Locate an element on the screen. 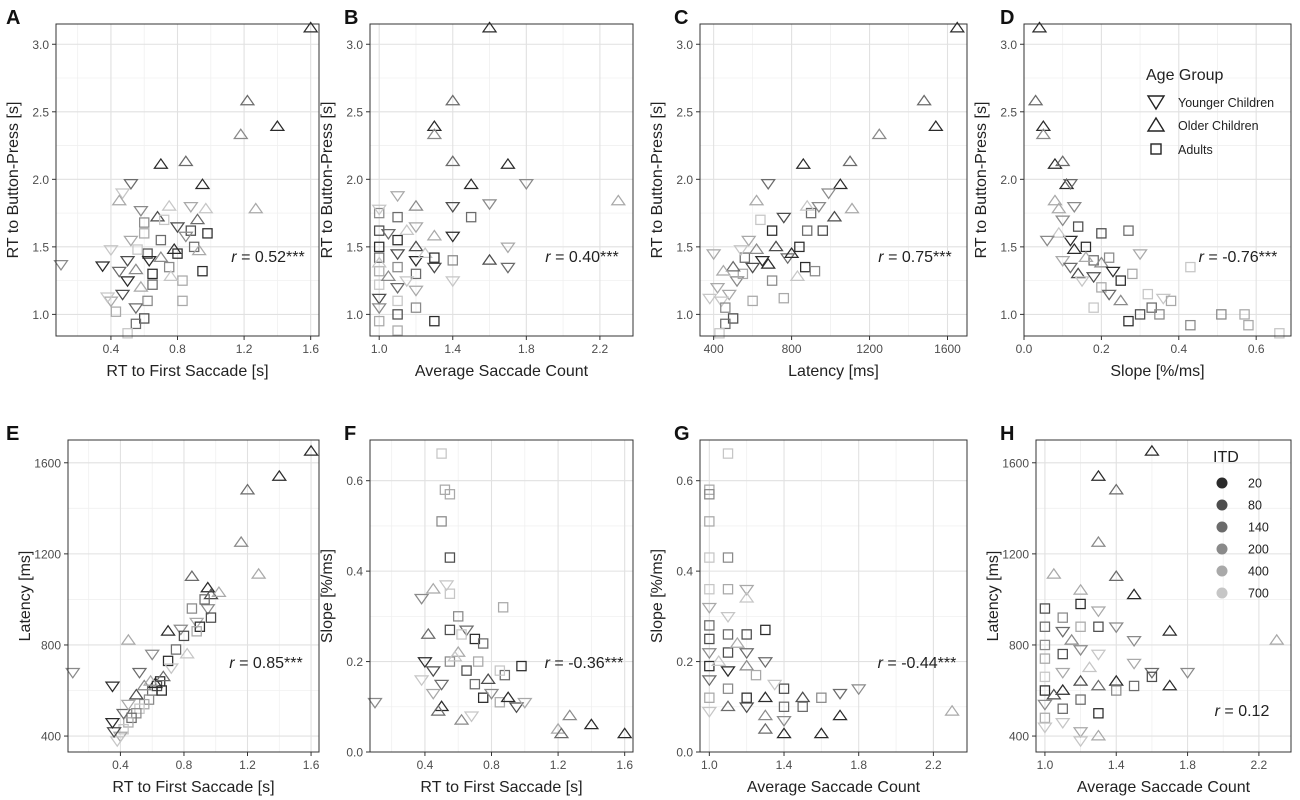 The width and height of the screenshot is (1300, 800). panel-letter: F is located at coordinates (350, 434).